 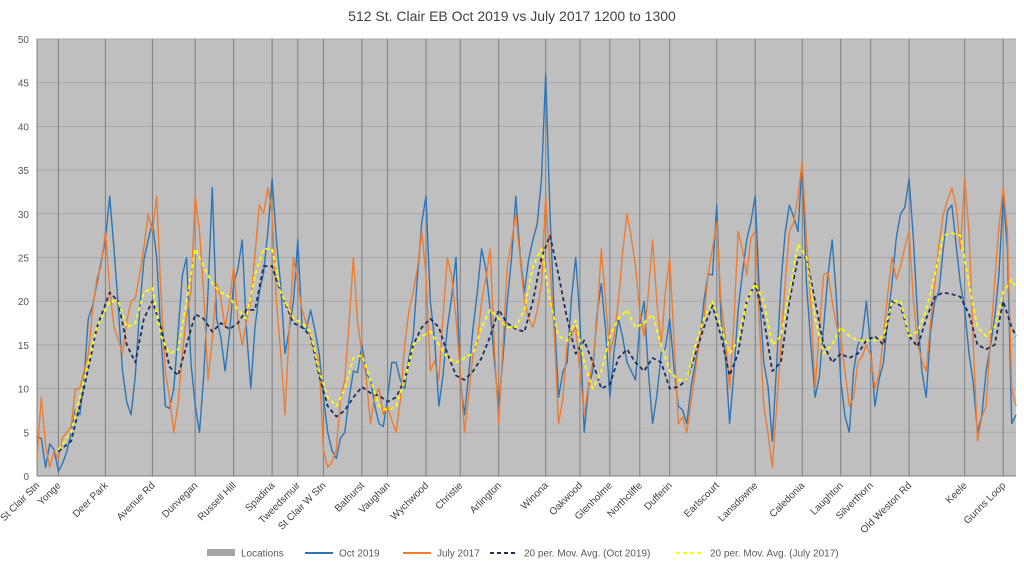 I want to click on y-tick-label: 0, so click(x=26, y=477).